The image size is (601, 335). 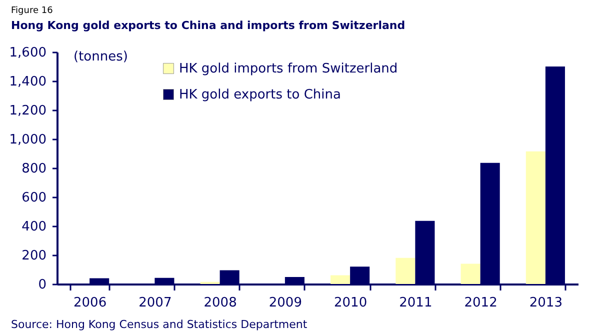 I want to click on x-tick-label: 2012, so click(x=481, y=303).